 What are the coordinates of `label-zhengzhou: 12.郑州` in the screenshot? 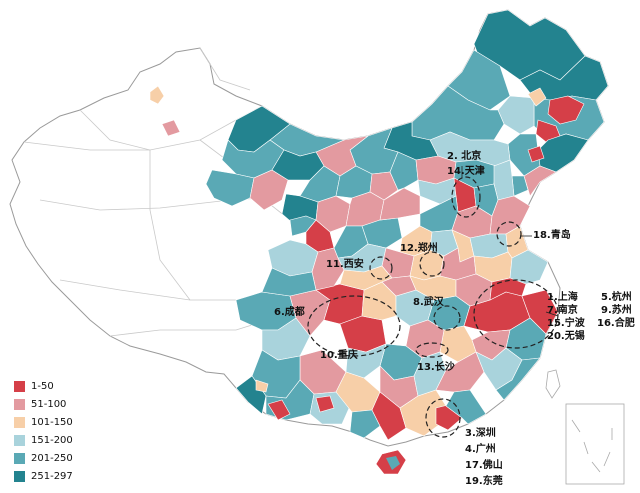 It's located at (419, 248).